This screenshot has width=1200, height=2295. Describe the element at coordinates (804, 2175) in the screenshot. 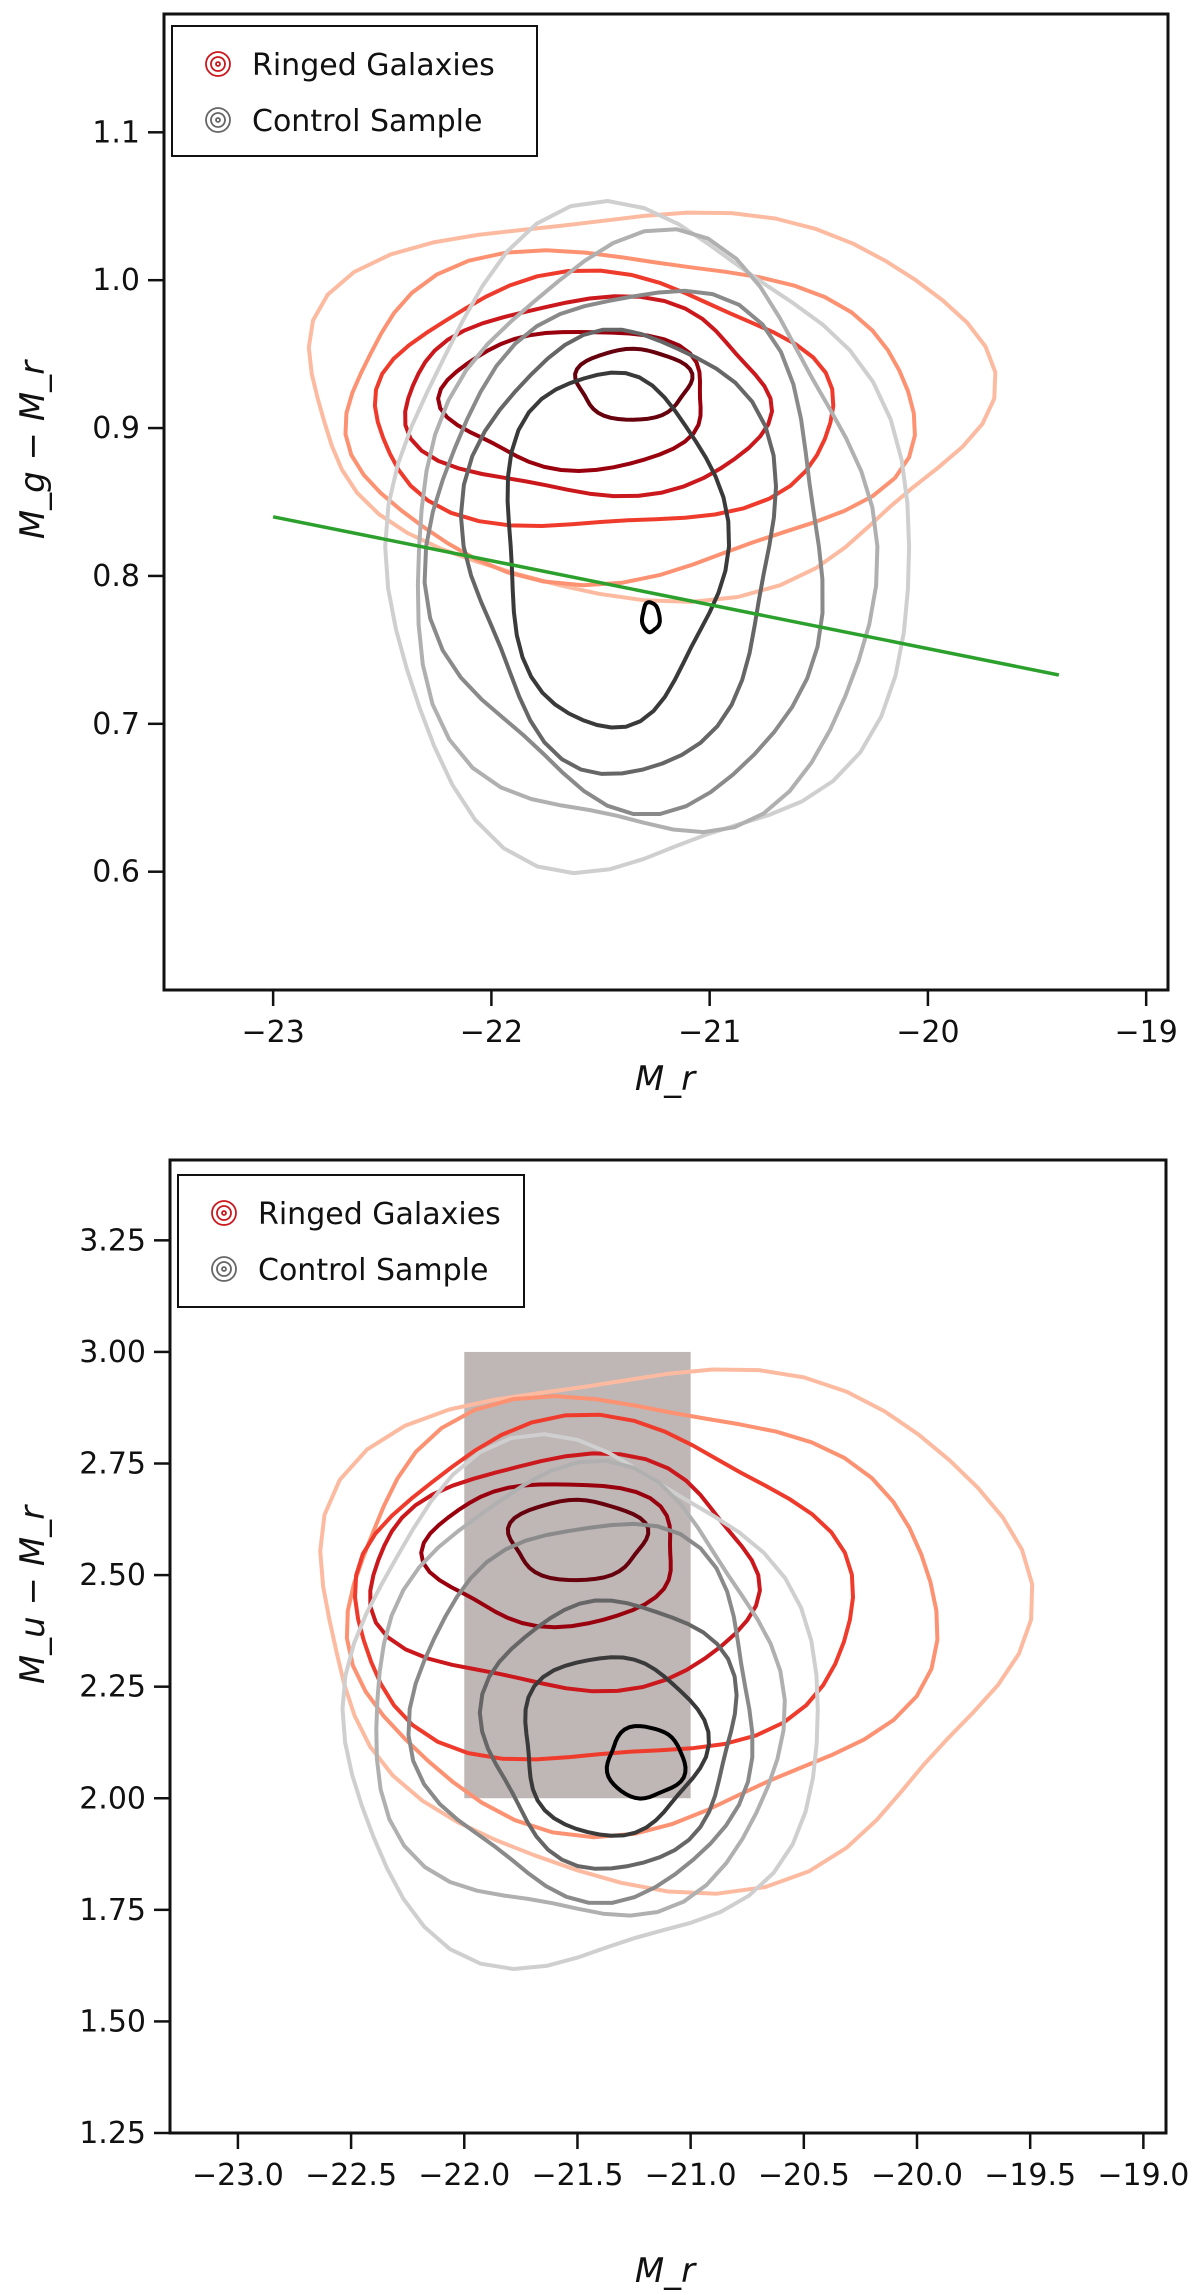

I see `x-tick-label: −20.5` at that location.